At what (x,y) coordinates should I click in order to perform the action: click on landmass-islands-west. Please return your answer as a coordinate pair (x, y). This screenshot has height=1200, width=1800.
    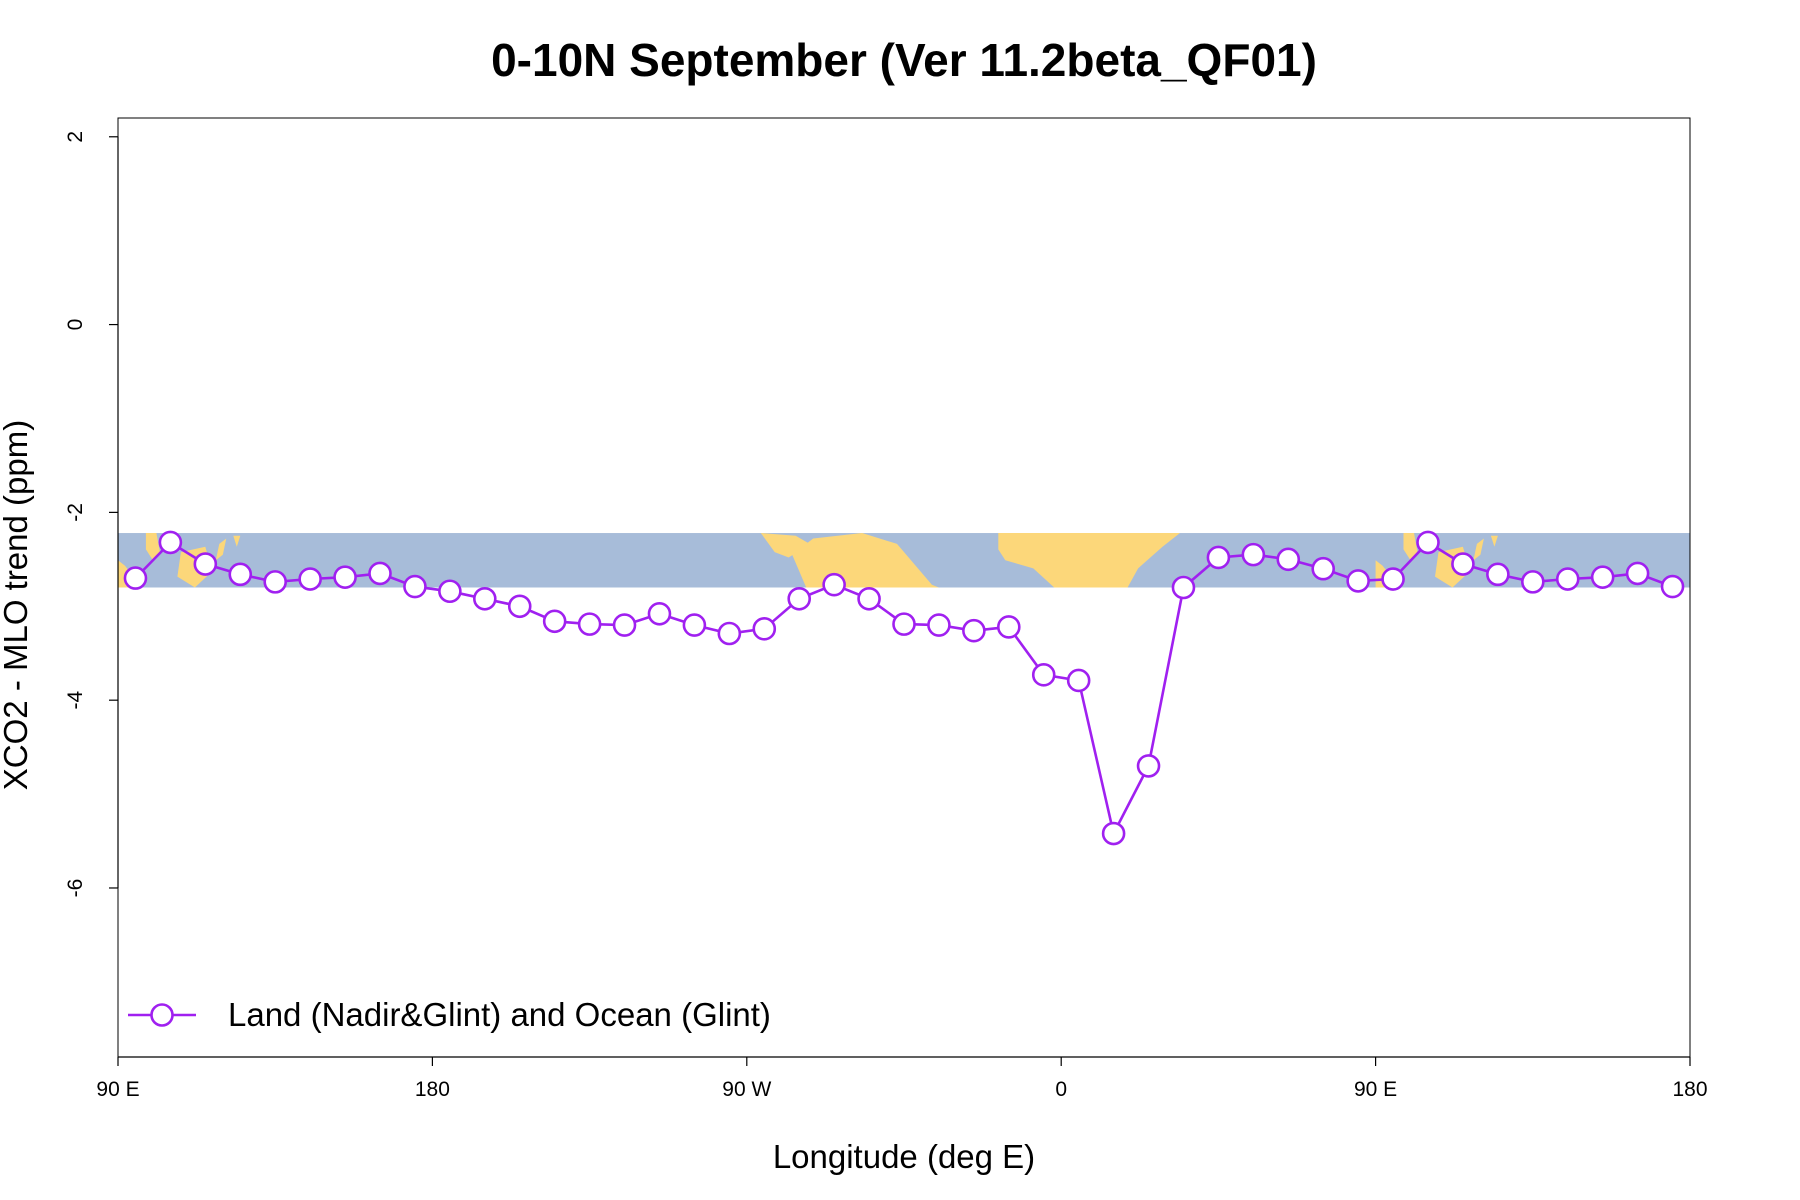
    Looking at the image, I should click on (237, 541).